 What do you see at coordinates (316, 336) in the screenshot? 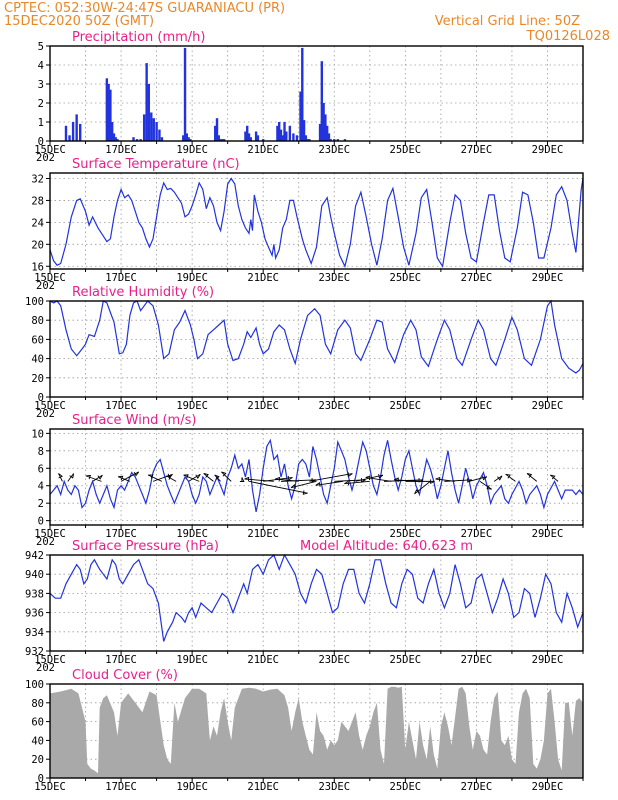
I see `rh-series-line` at bounding box center [316, 336].